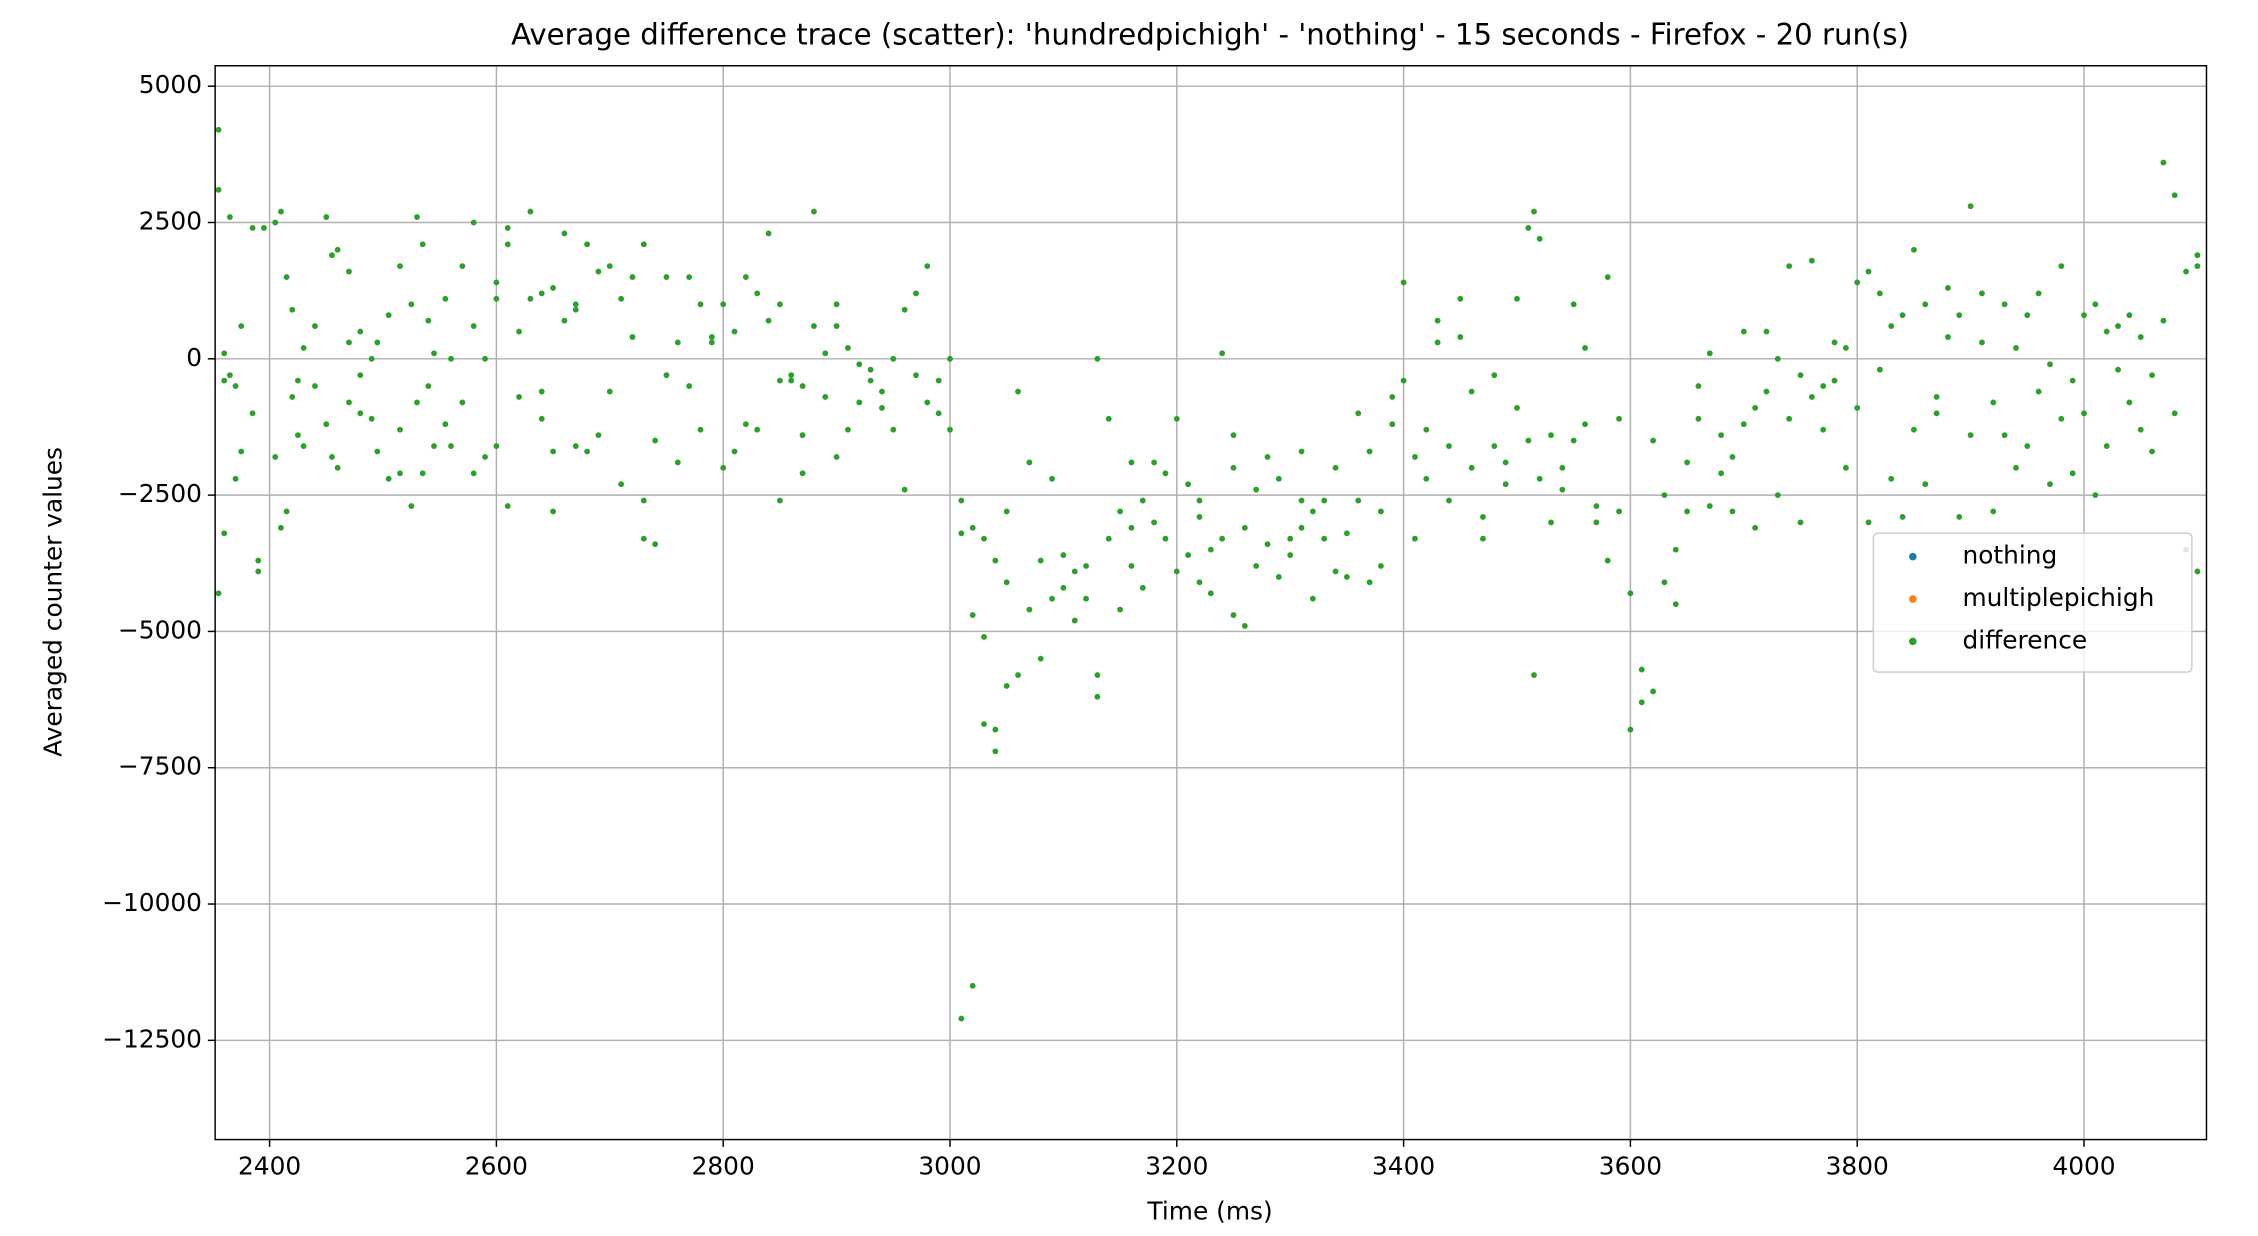 Image resolution: width=2258 pixels, height=1236 pixels. I want to click on x-tick-label: 3200, so click(1176, 1165).